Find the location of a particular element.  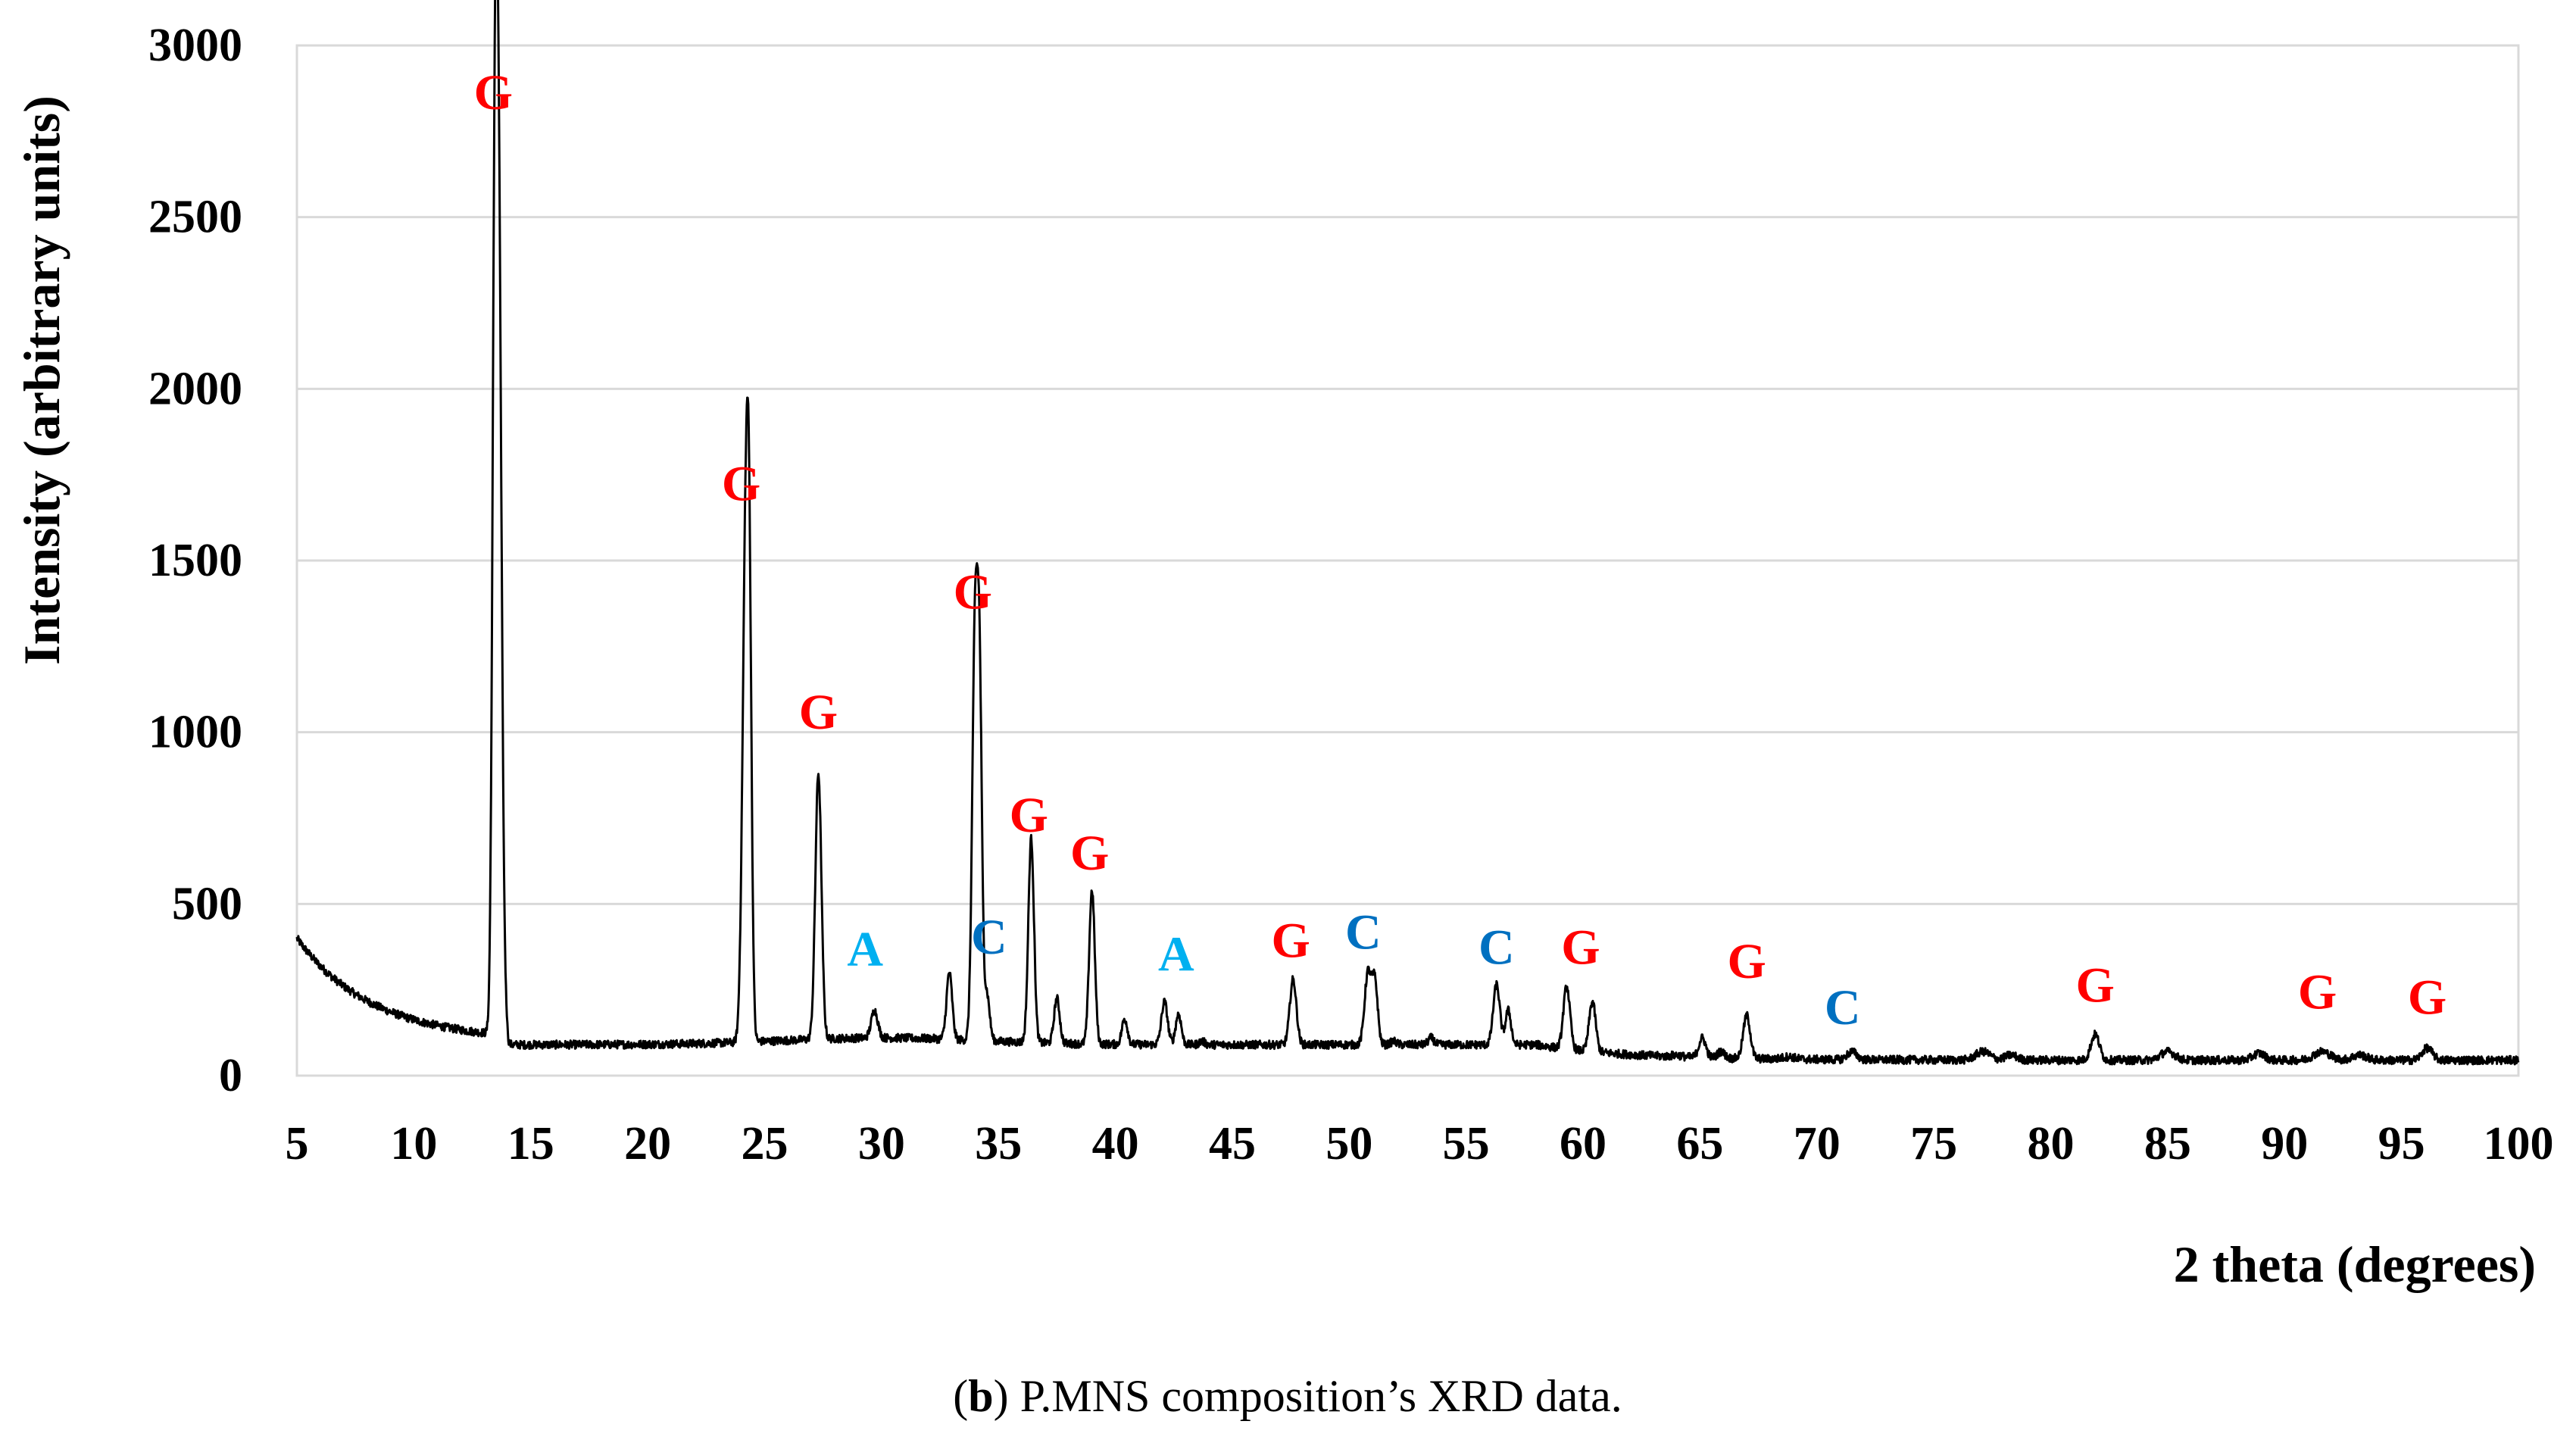

x-tick-label: 65 is located at coordinates (1700, 1144).